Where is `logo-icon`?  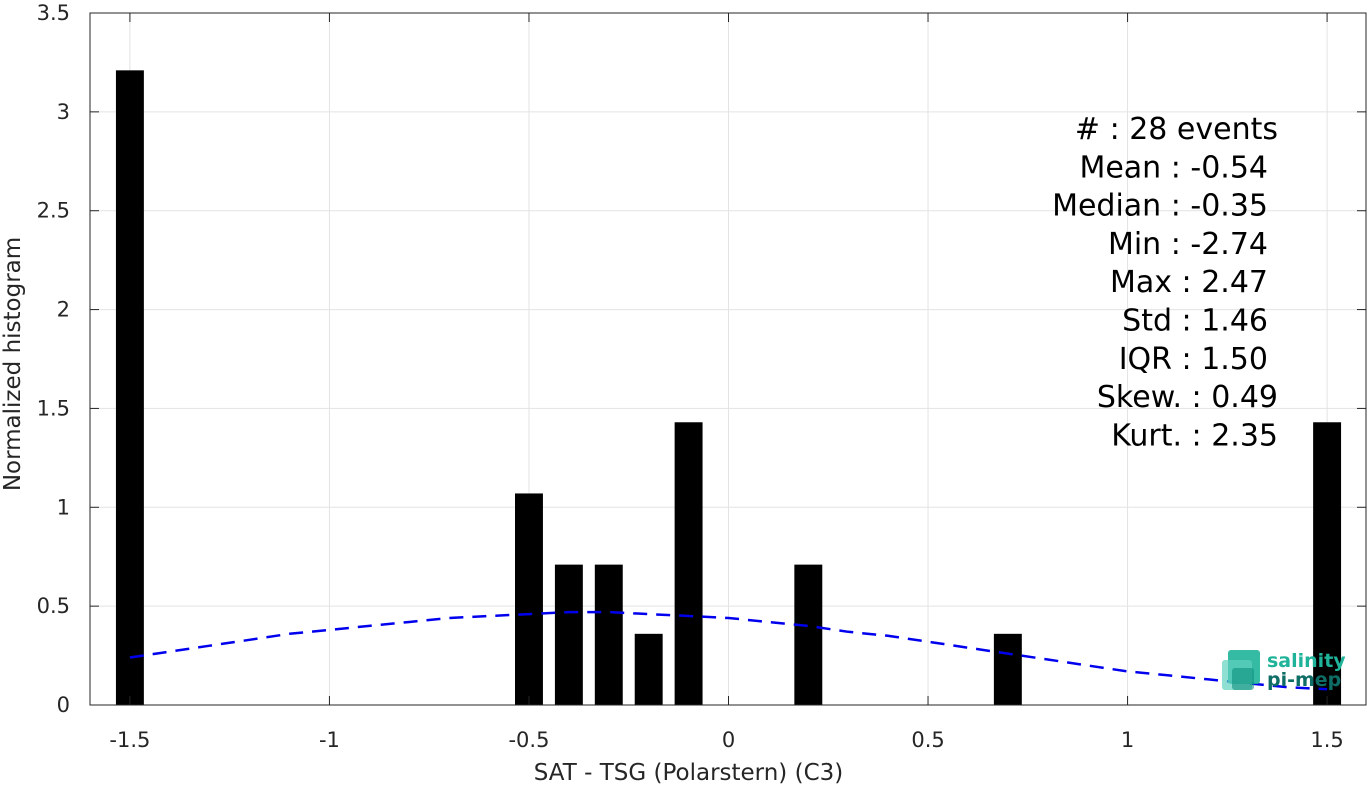 logo-icon is located at coordinates (1241, 670).